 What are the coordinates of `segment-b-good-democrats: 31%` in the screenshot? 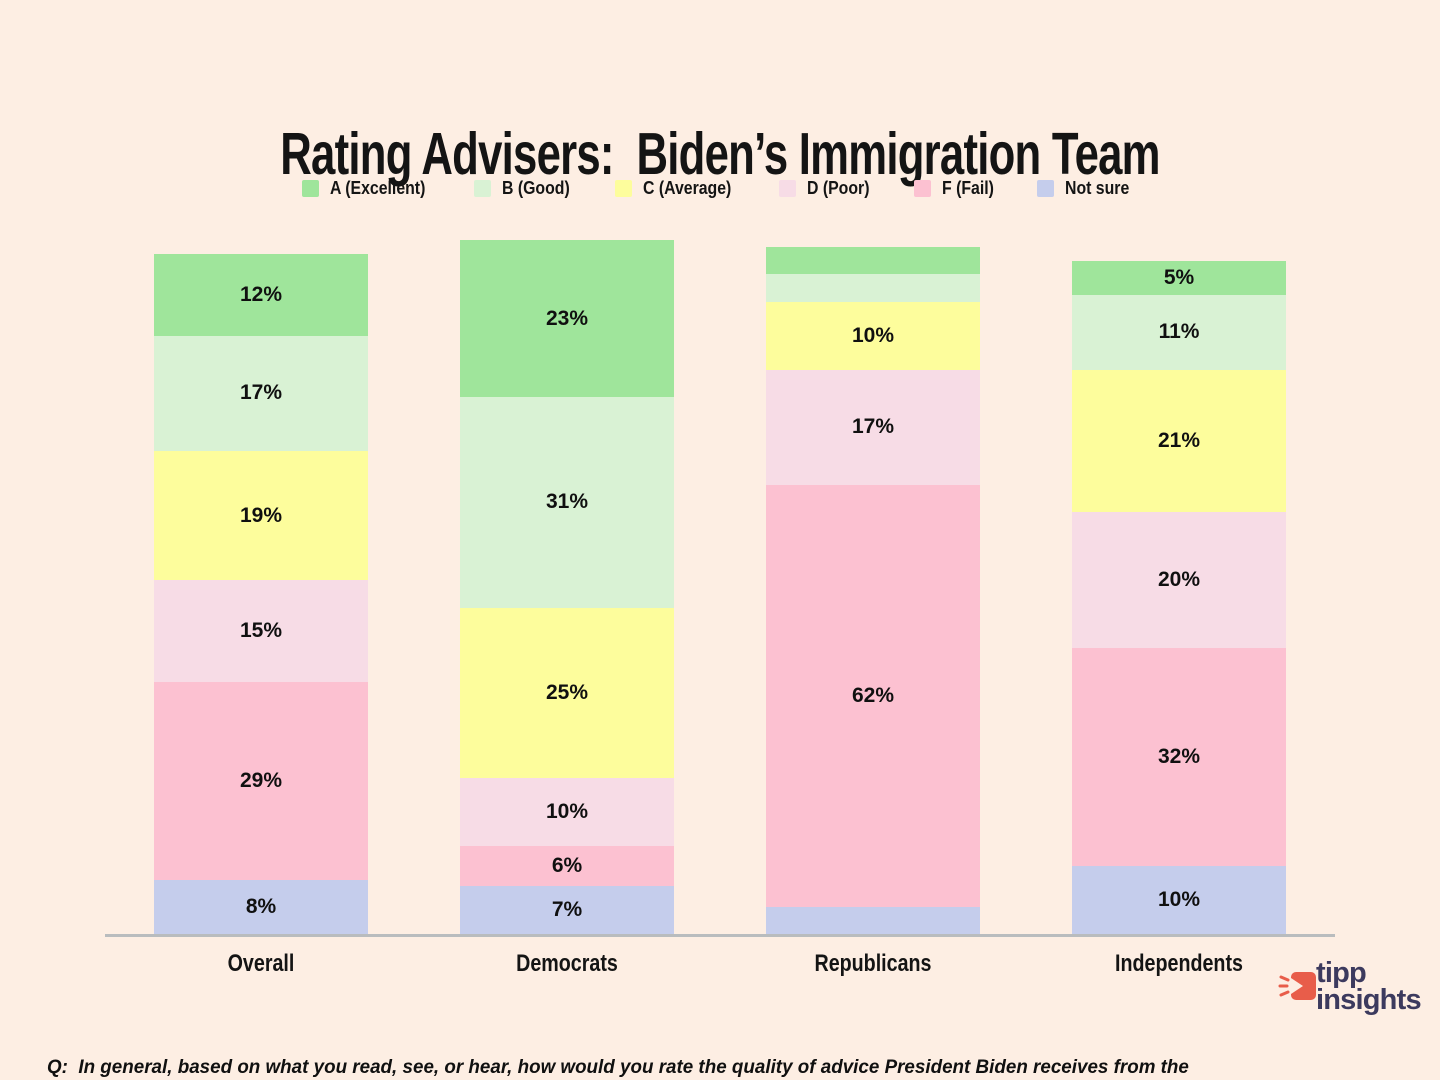 It's located at (567, 502).